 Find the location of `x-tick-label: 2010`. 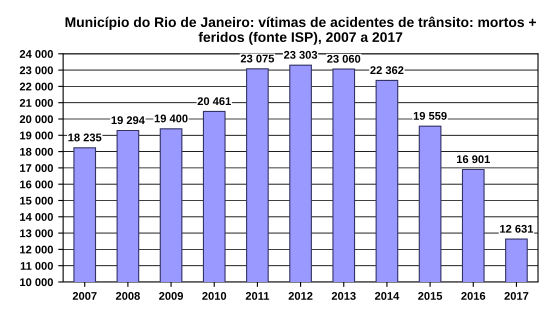

x-tick-label: 2010 is located at coordinates (214, 296).